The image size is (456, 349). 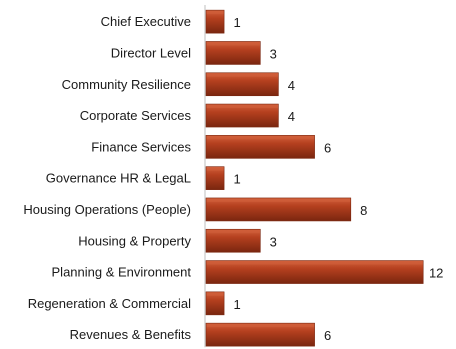 I want to click on category-label: Revenues & Benefits, so click(x=131, y=334).